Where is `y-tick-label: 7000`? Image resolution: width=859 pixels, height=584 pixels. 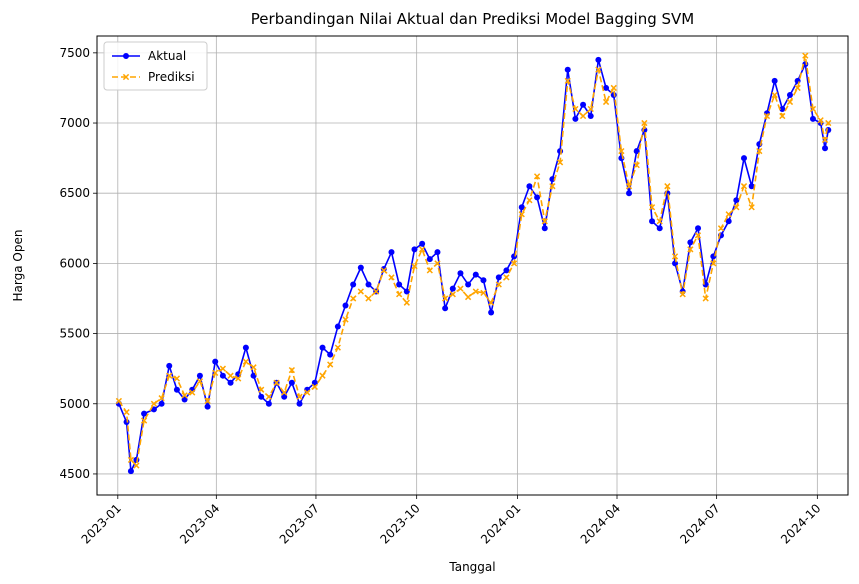
y-tick-label: 7000 is located at coordinates (74, 123).